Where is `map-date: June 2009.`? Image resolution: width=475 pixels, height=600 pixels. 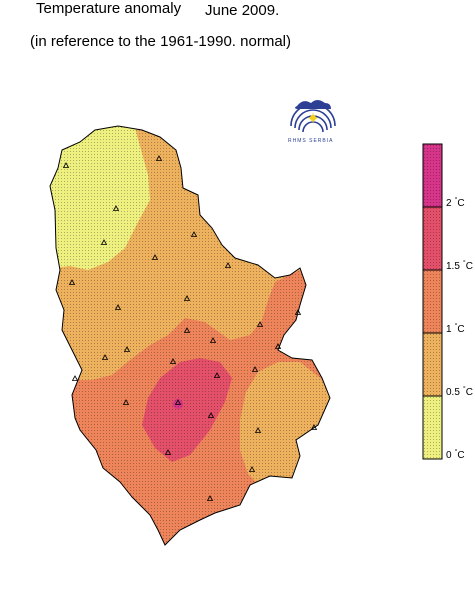 map-date: June 2009. is located at coordinates (242, 10).